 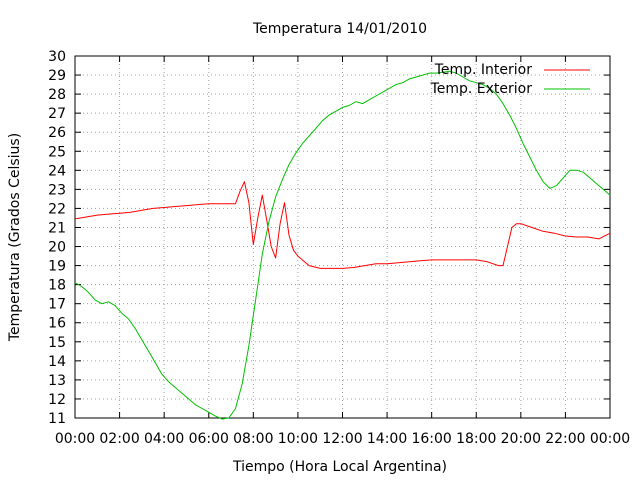 What do you see at coordinates (521, 439) in the screenshot?
I see `x-tick-label: 20:00` at bounding box center [521, 439].